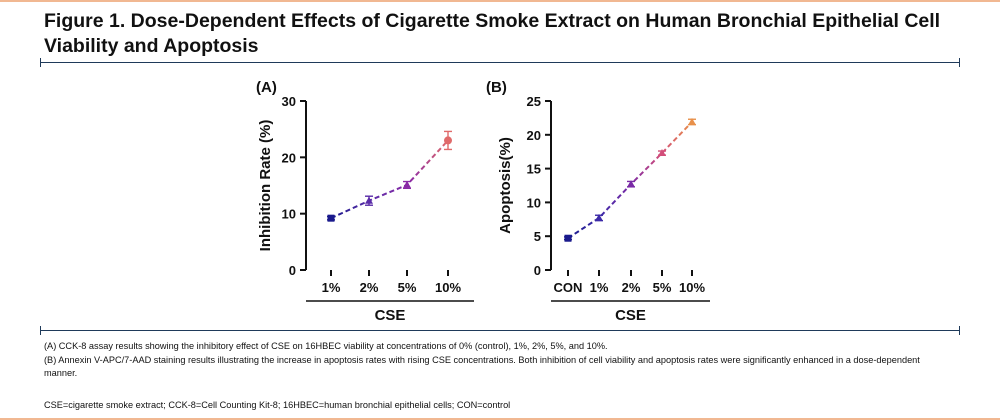 This screenshot has height=420, width=1000. I want to click on title-rule, so click(500, 62).